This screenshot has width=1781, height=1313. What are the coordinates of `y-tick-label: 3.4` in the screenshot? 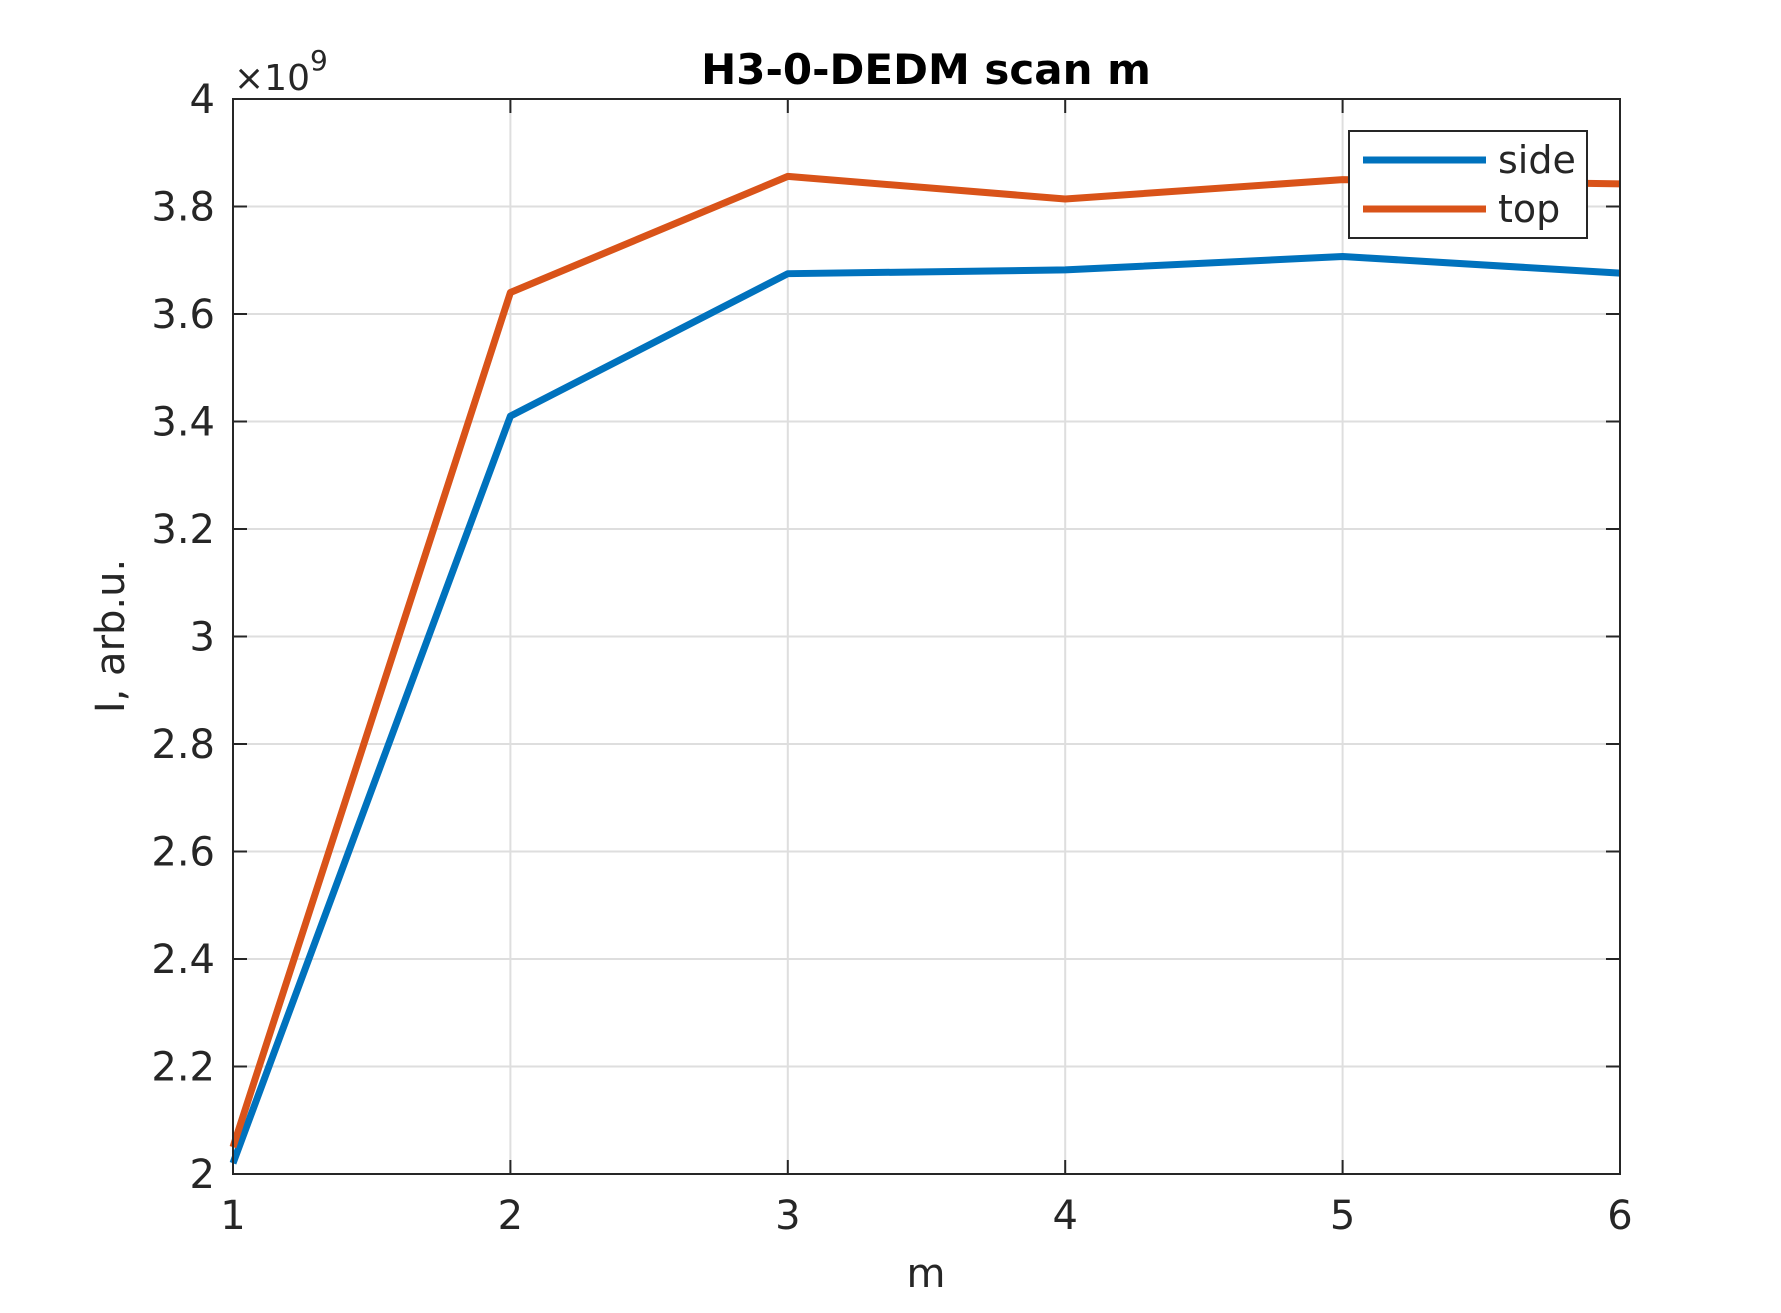 It's located at (183, 423).